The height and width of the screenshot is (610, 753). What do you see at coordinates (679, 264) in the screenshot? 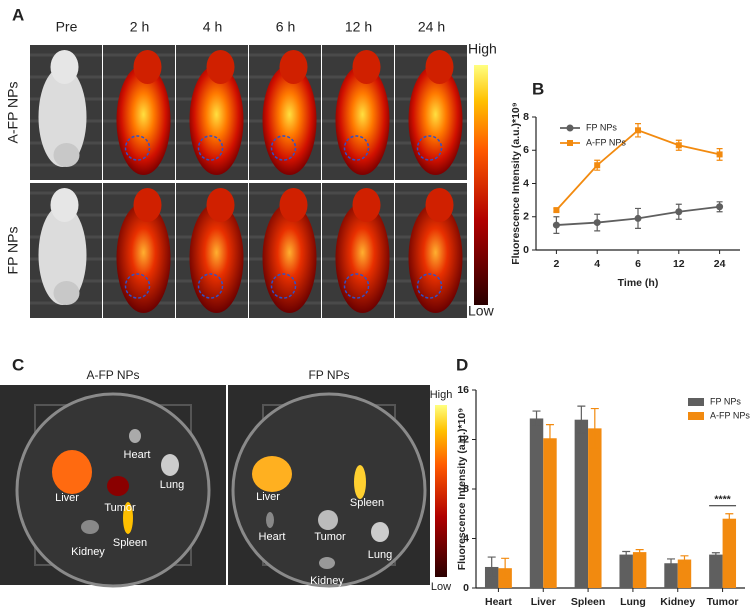
I see `x-tick-label: 12` at bounding box center [679, 264].